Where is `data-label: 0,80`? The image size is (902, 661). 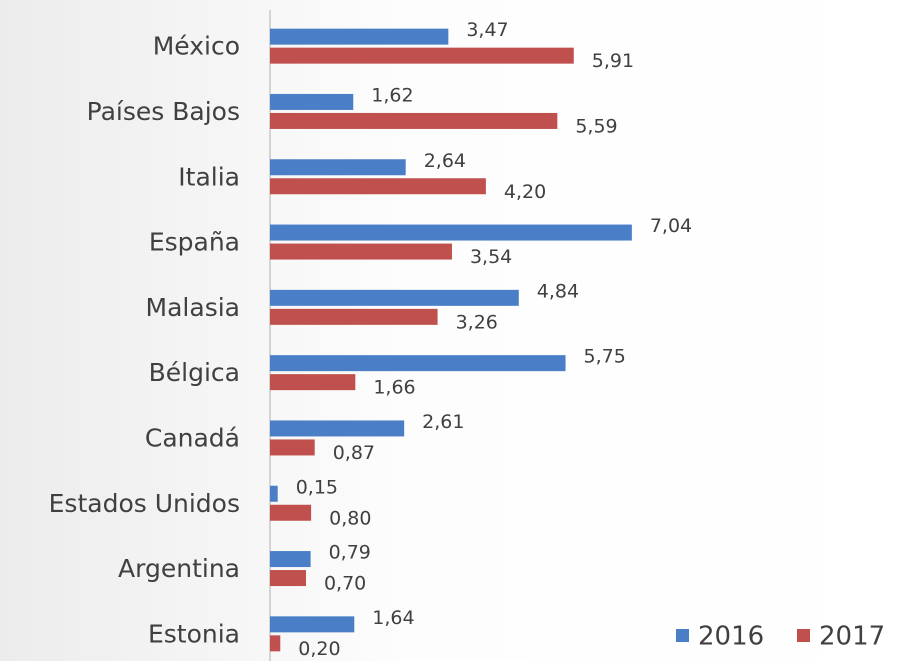
data-label: 0,80 is located at coordinates (350, 518).